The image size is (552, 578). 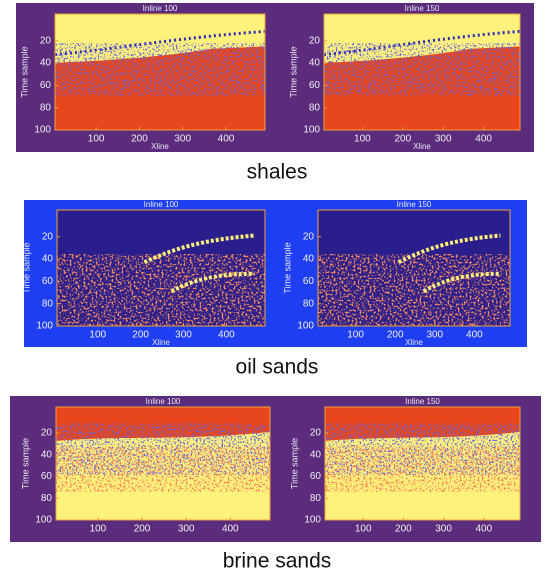 I want to click on panel-caption: oil sands, so click(x=277, y=367).